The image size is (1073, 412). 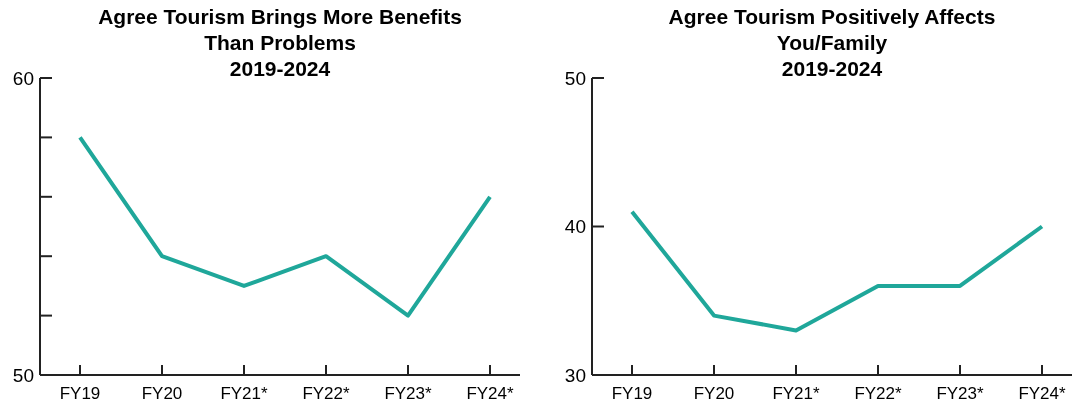 I want to click on y-tick-label: 40, so click(x=575, y=227).